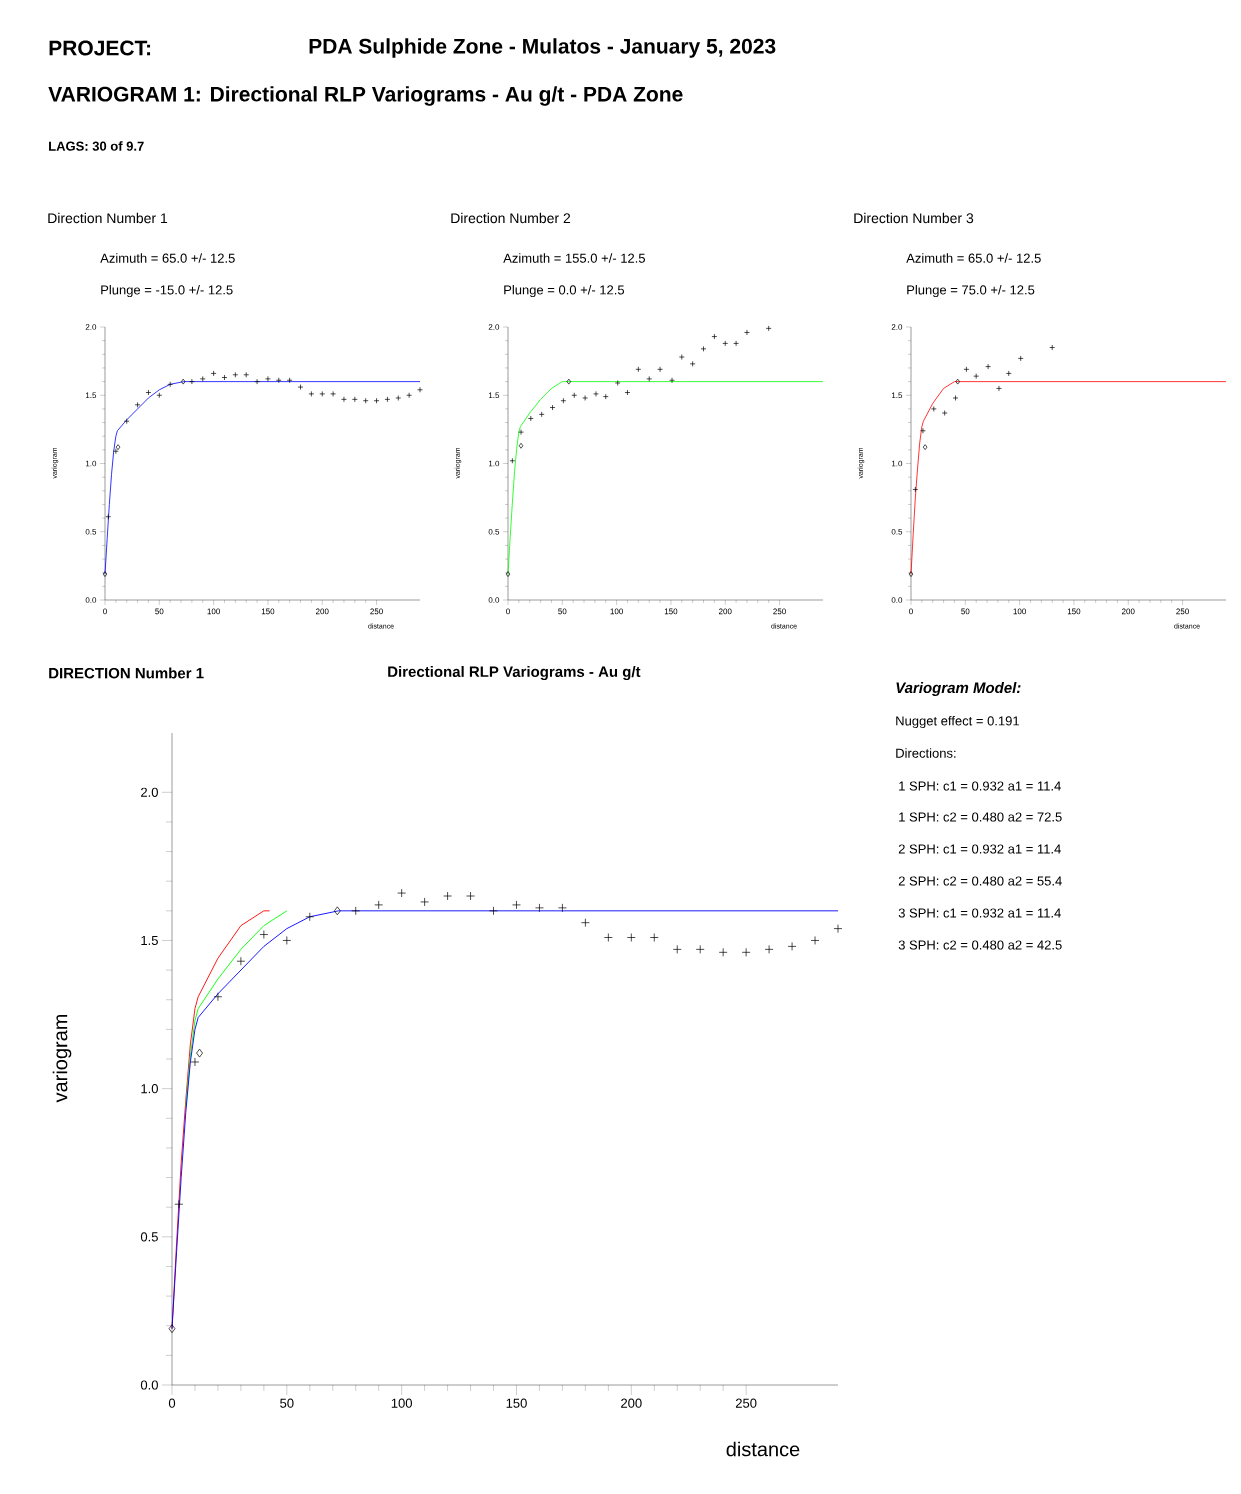 This screenshot has height=1494, width=1241. Describe the element at coordinates (62, 1058) in the screenshot. I see `y-axis-title: variogram` at that location.